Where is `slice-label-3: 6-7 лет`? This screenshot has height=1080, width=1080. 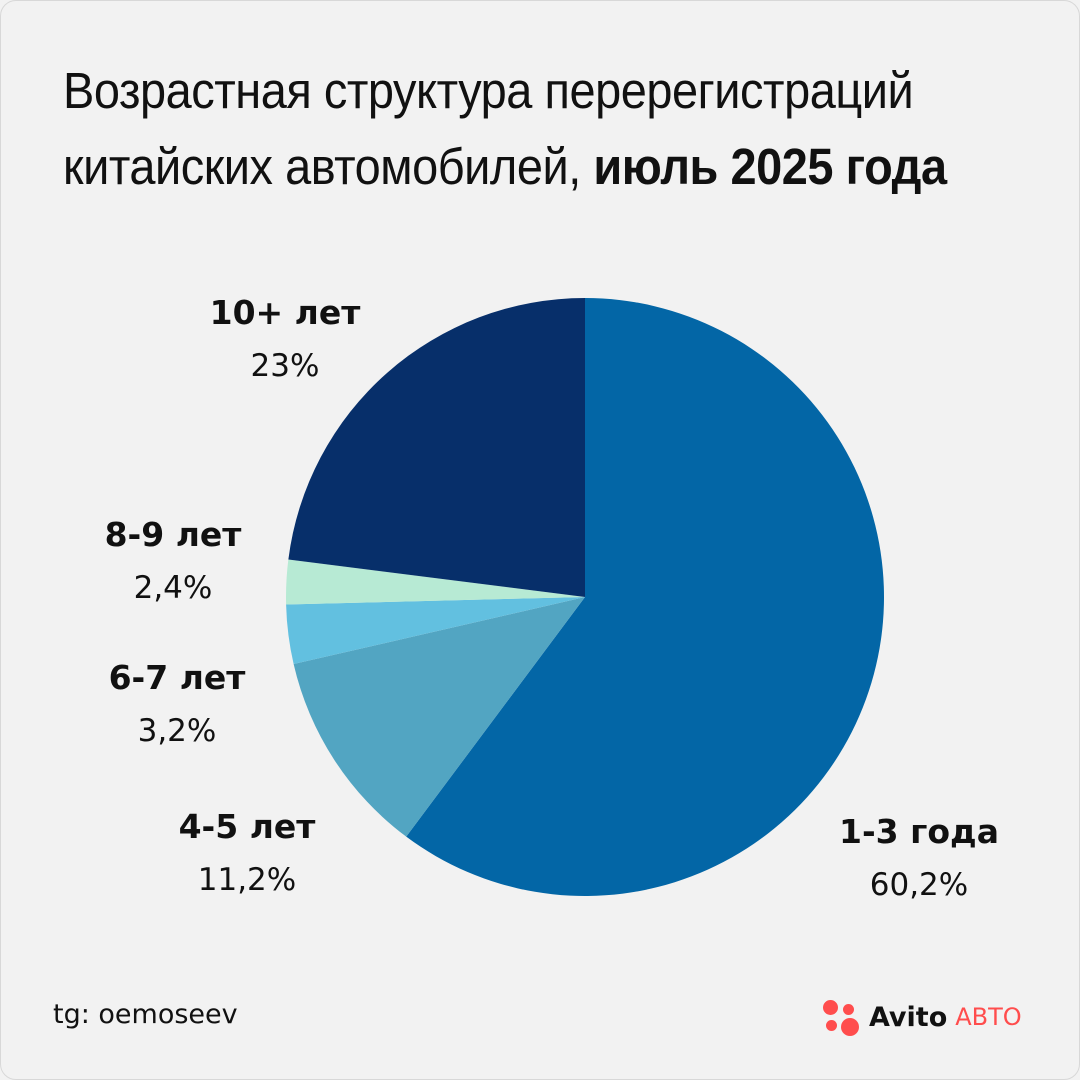
slice-label-3: 6-7 лет is located at coordinates (177, 677).